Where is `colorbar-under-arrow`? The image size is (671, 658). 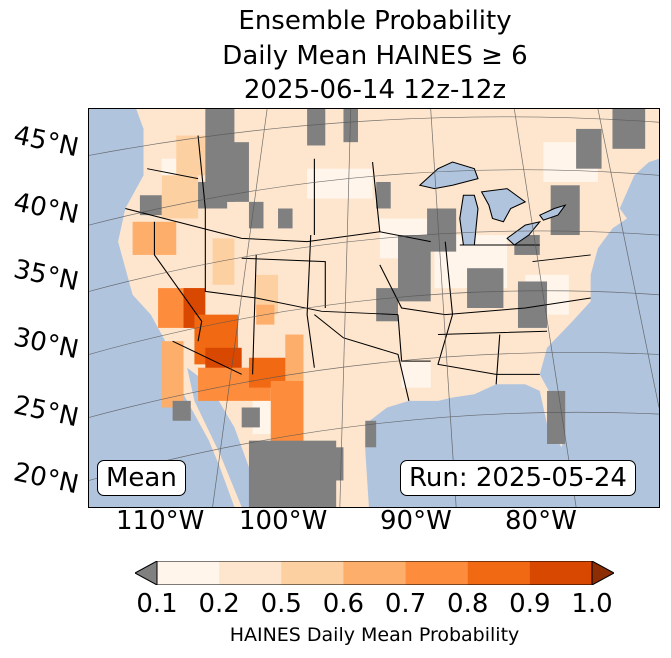
colorbar-under-arrow is located at coordinates (146, 573).